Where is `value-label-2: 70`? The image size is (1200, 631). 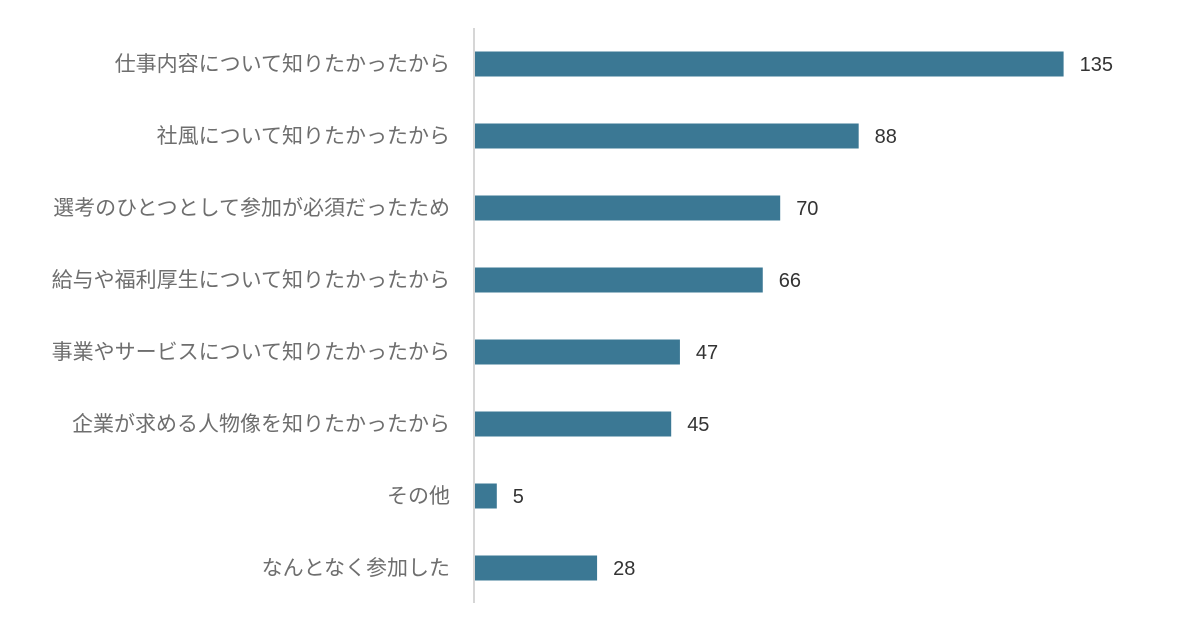
value-label-2: 70 is located at coordinates (807, 209).